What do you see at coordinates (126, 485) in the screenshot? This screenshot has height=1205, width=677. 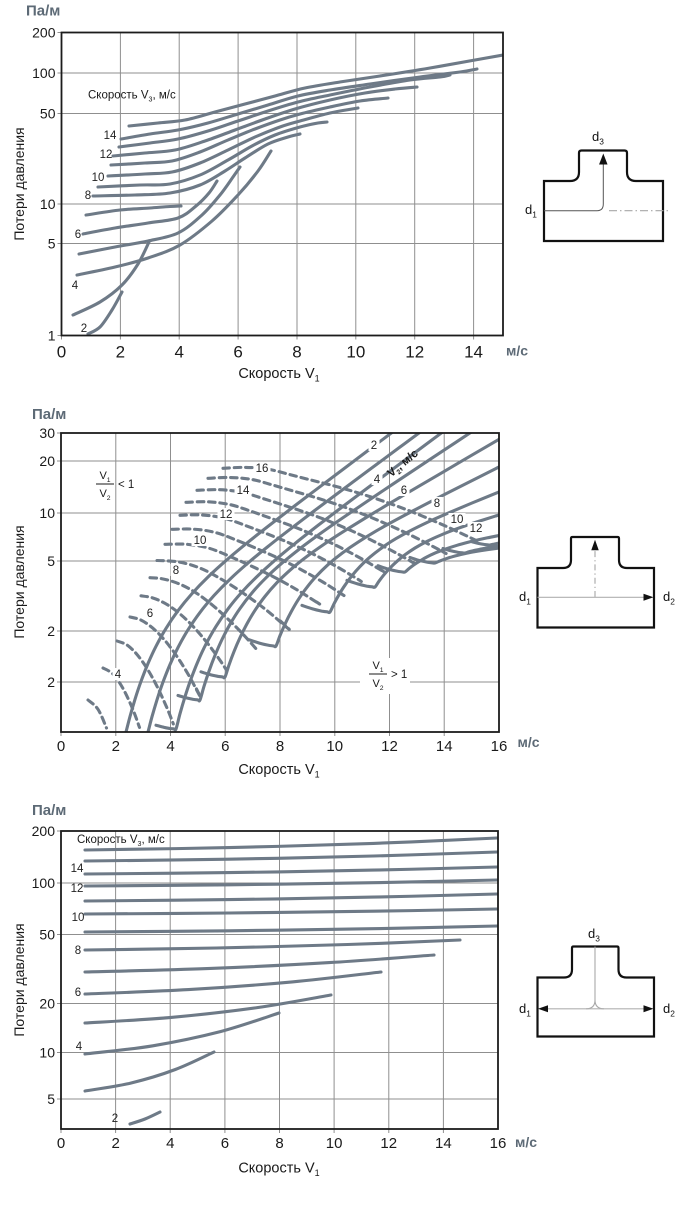 I see `svg-text: < 1` at bounding box center [126, 485].